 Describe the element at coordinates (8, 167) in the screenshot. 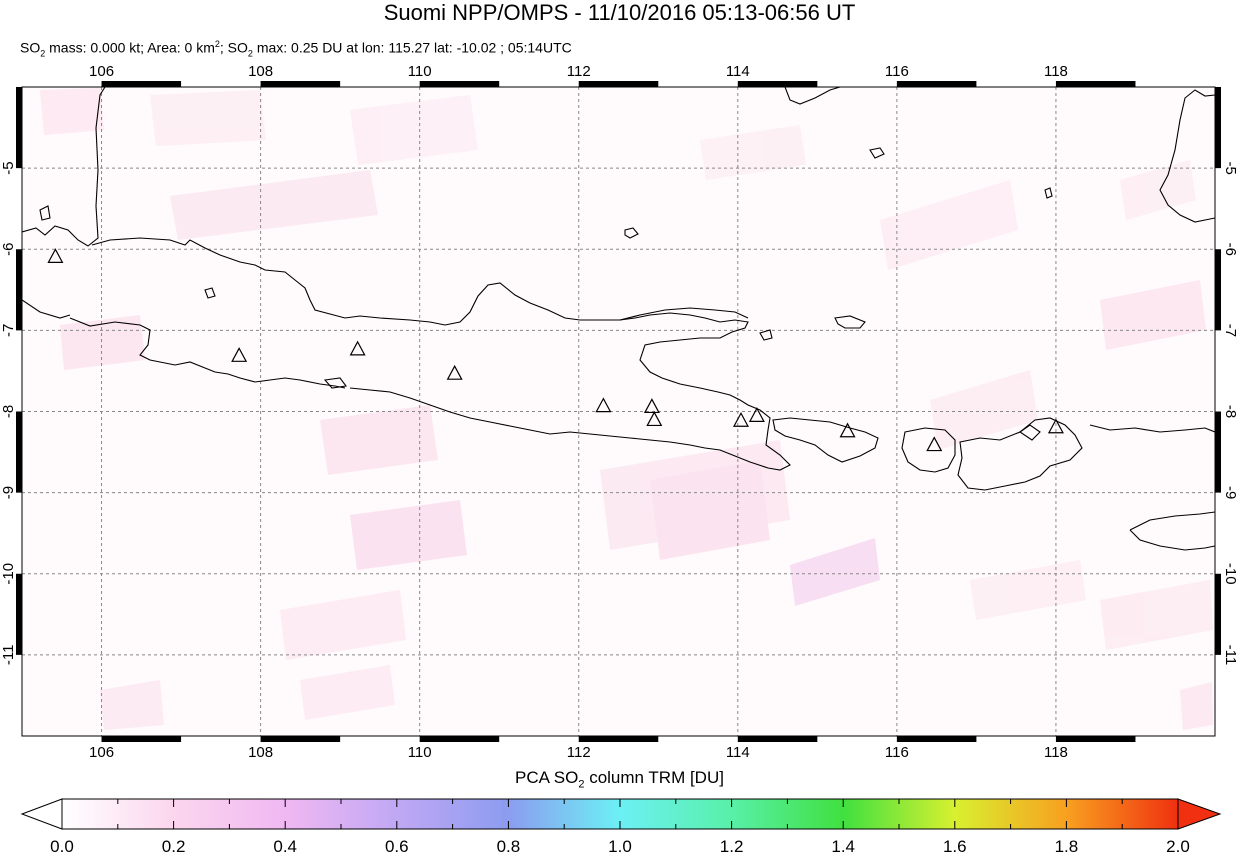

I see `lat-tick-label-left: -5` at that location.